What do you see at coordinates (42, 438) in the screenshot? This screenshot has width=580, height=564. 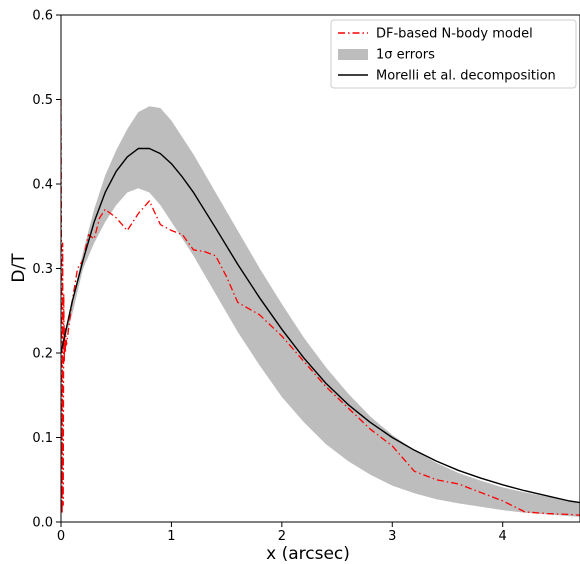 I see `y-tick-label: 0.1` at bounding box center [42, 438].